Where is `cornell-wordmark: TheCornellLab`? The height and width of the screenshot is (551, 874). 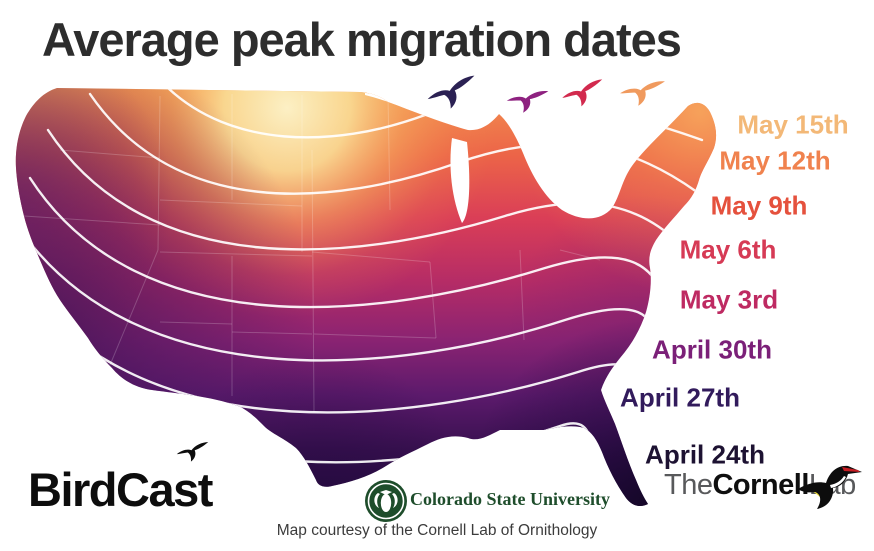
cornell-wordmark: TheCornellLab is located at coordinates (760, 485).